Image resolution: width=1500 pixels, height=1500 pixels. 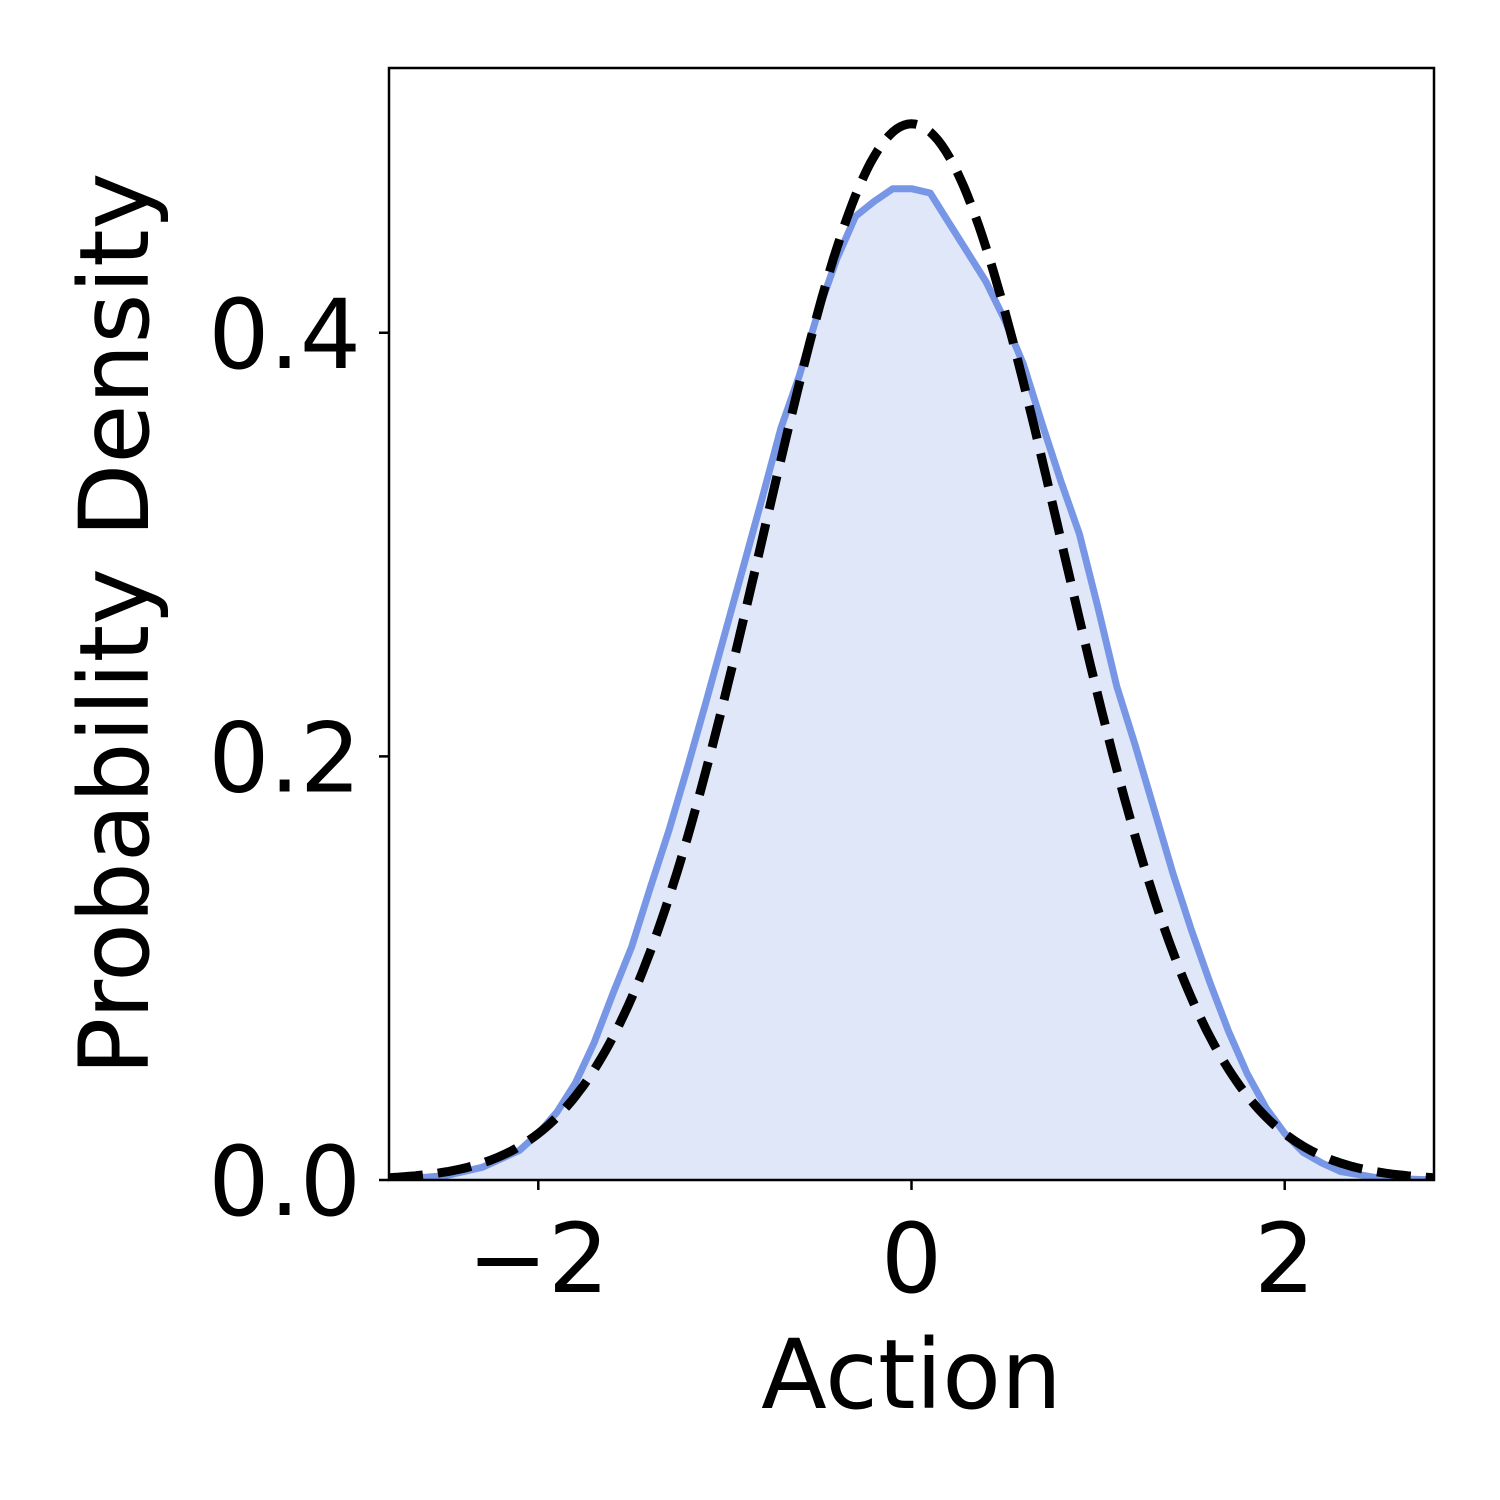 I want to click on y-tick-label: 0.2, so click(x=284, y=758).